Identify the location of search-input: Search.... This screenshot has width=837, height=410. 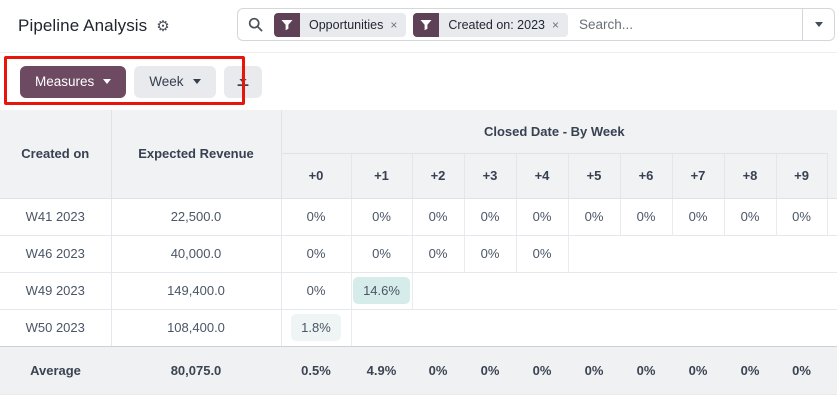
(606, 24).